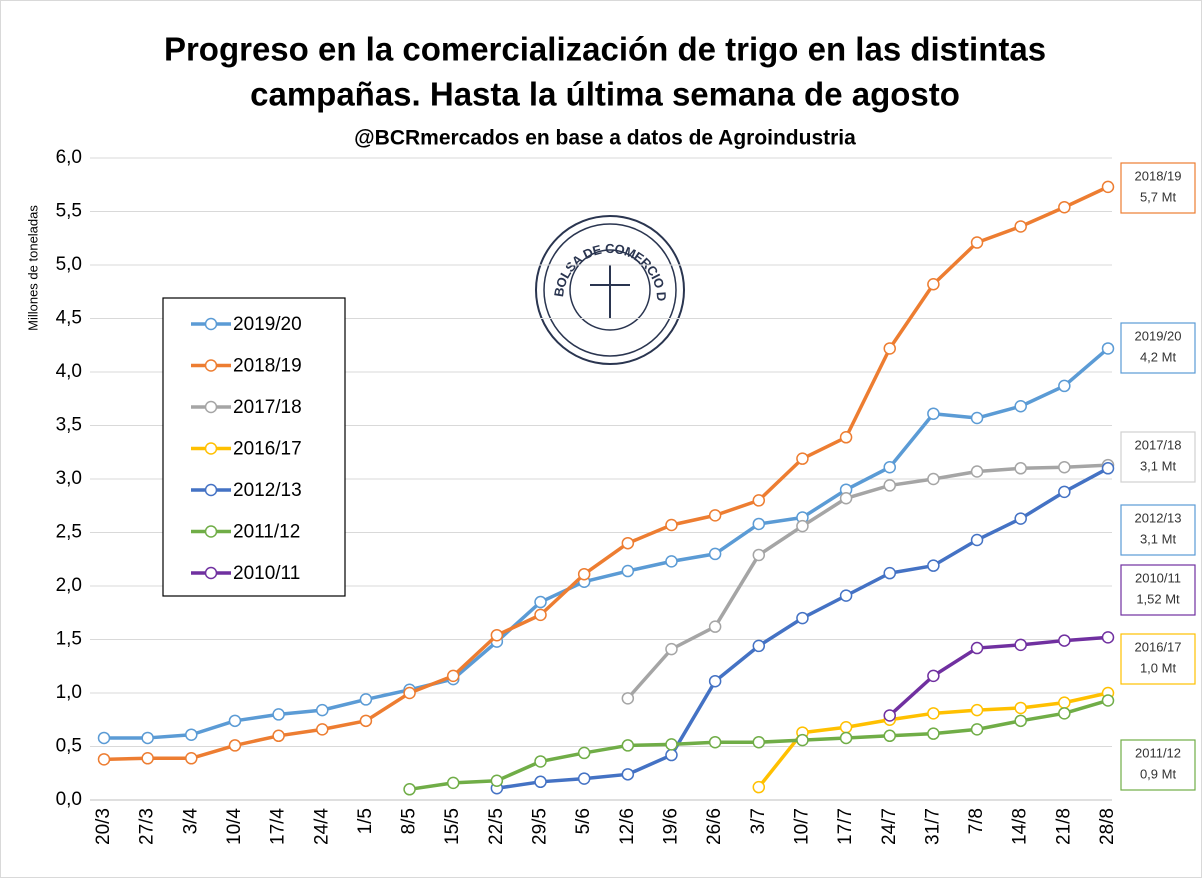  Describe the element at coordinates (267, 324) in the screenshot. I see `legend-label: 2019/20` at that location.